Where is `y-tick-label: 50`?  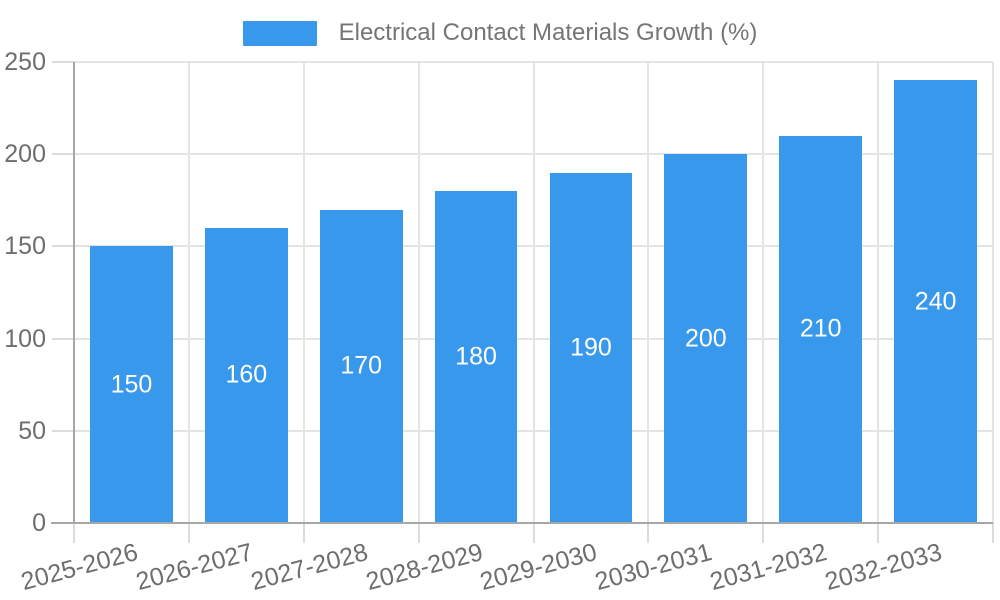 y-tick-label: 50 is located at coordinates (32, 430).